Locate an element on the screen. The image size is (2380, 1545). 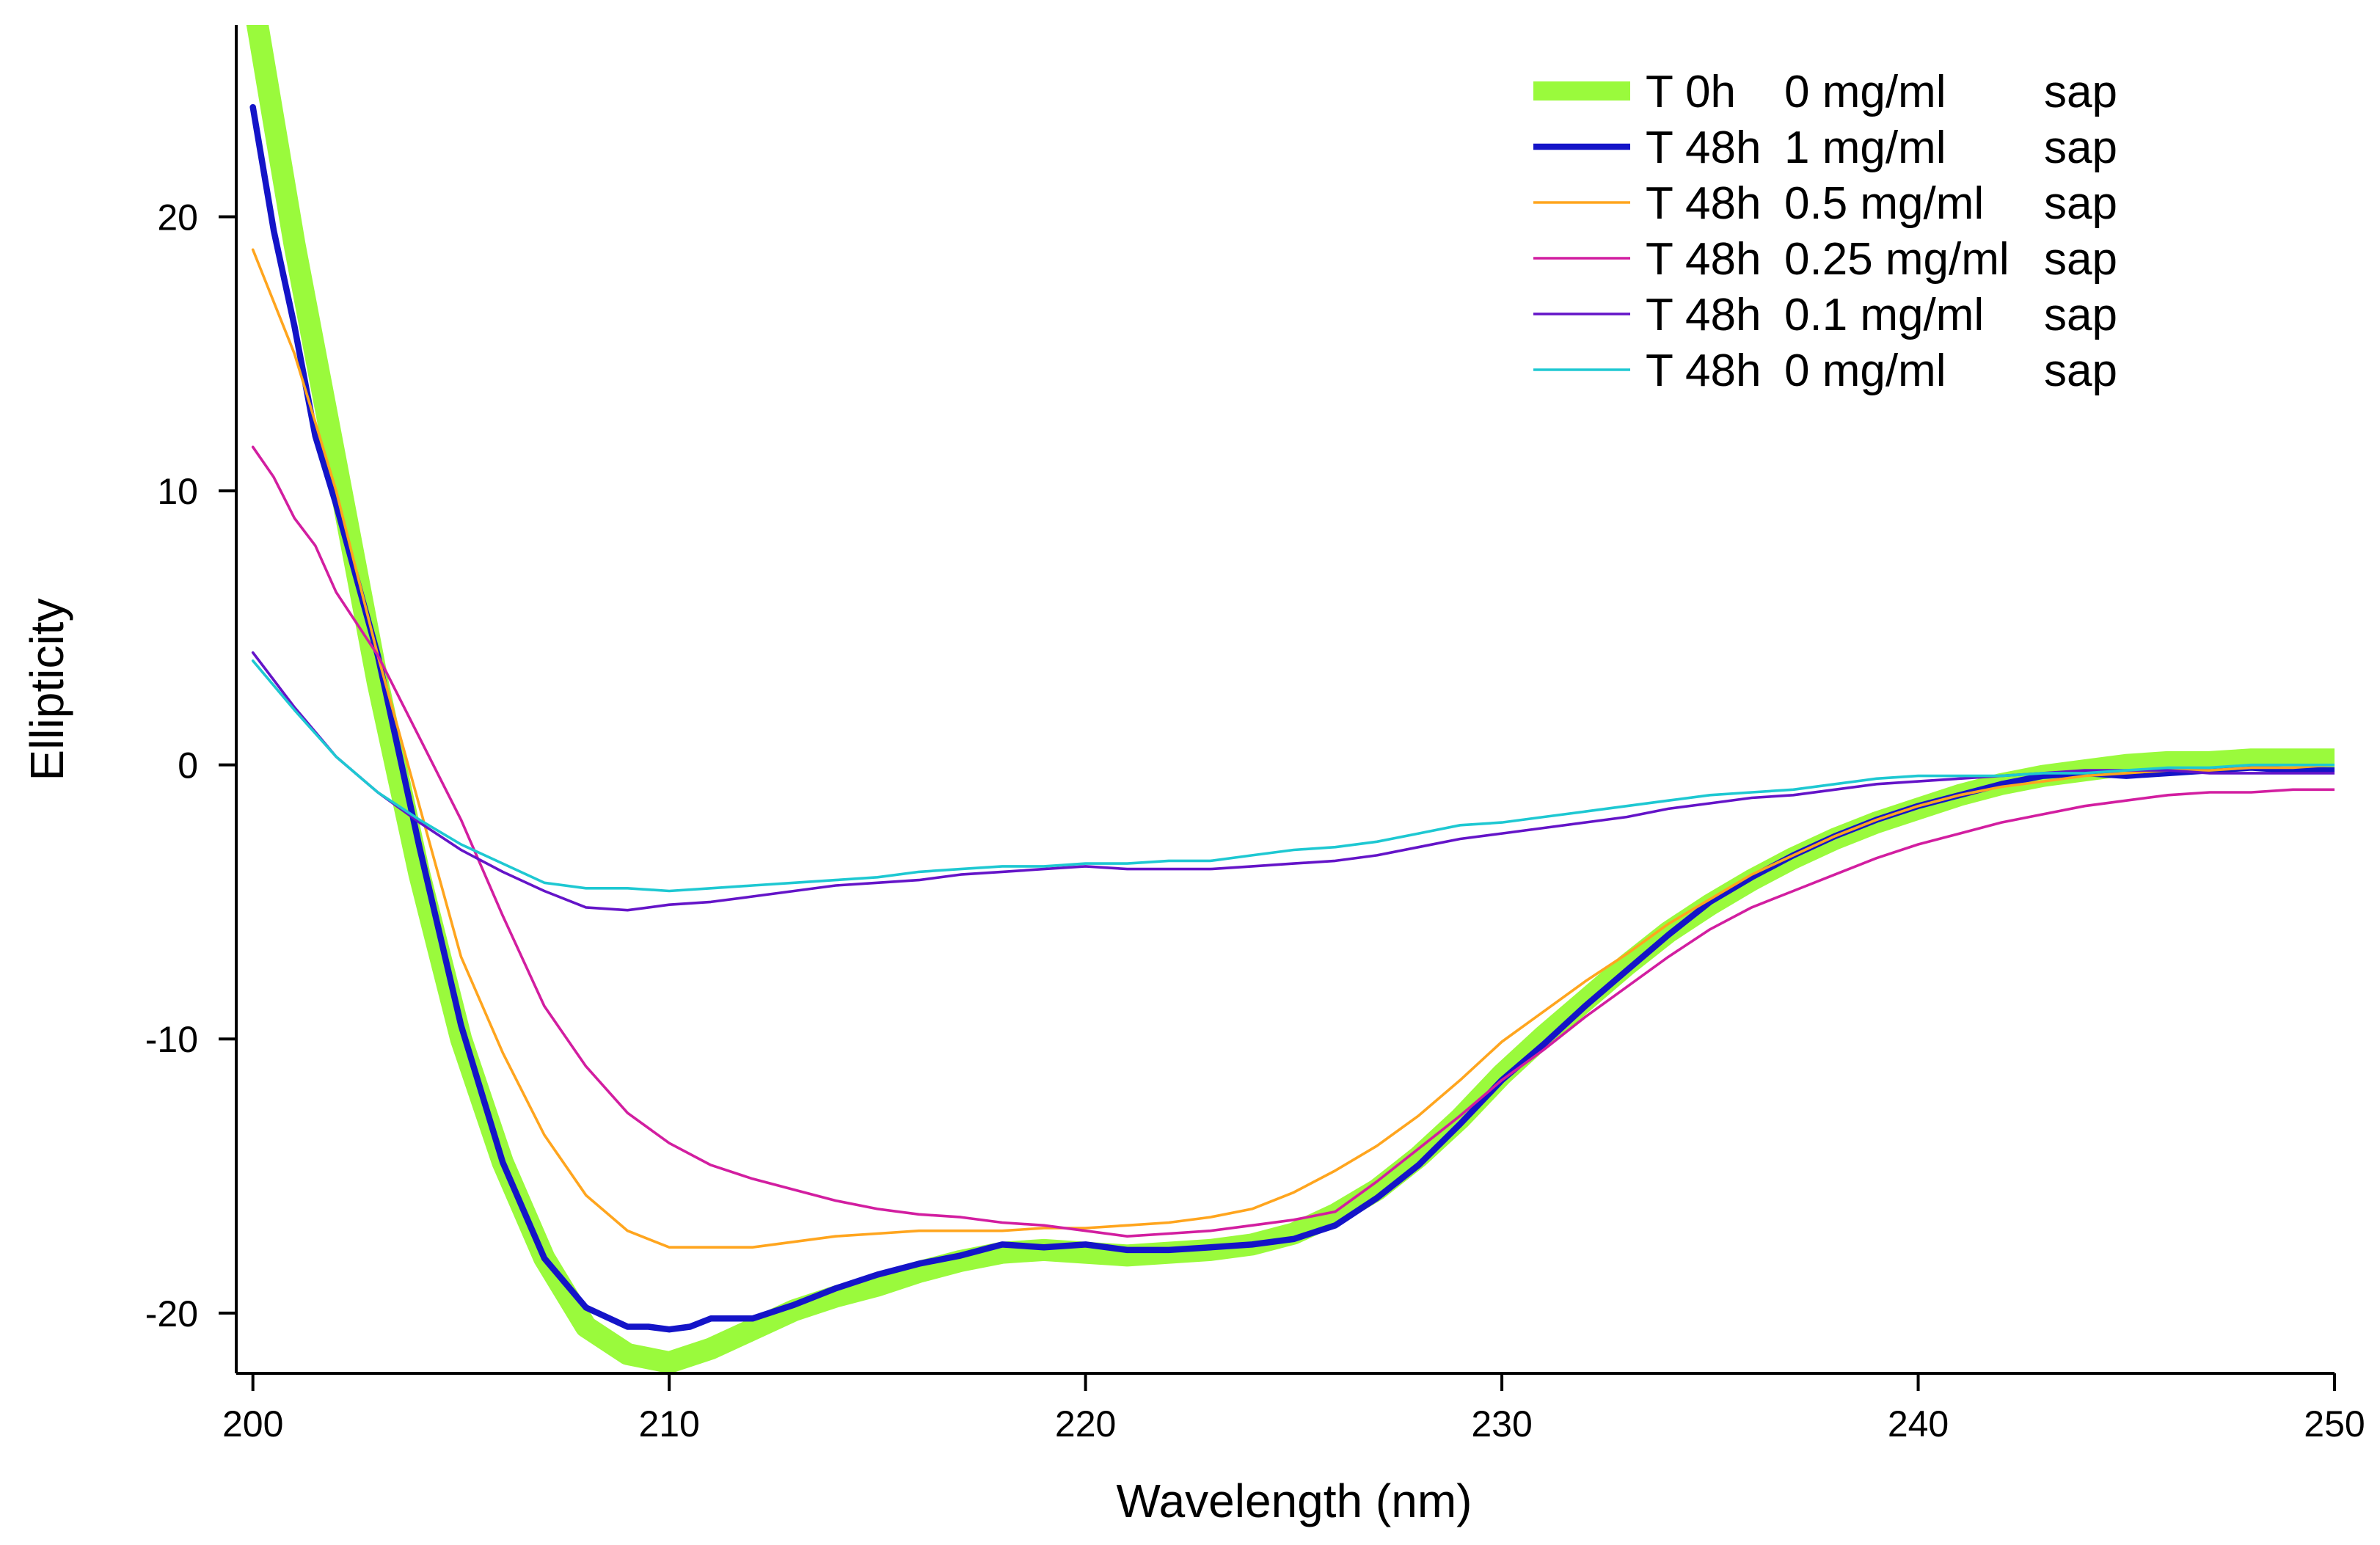
legend-label-conc: 1 mg/ml is located at coordinates (1865, 148).